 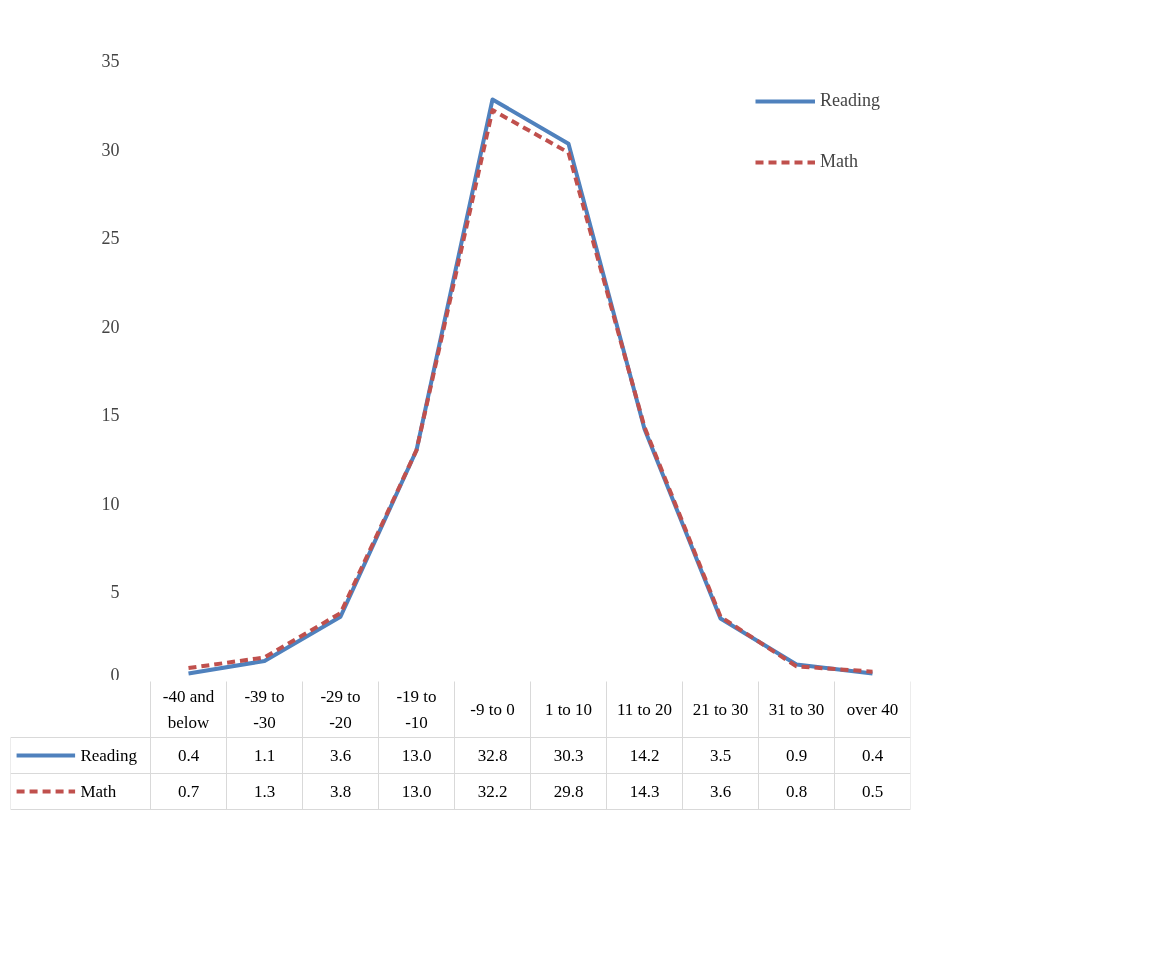 I want to click on data-label: 29.8, so click(x=568, y=791).